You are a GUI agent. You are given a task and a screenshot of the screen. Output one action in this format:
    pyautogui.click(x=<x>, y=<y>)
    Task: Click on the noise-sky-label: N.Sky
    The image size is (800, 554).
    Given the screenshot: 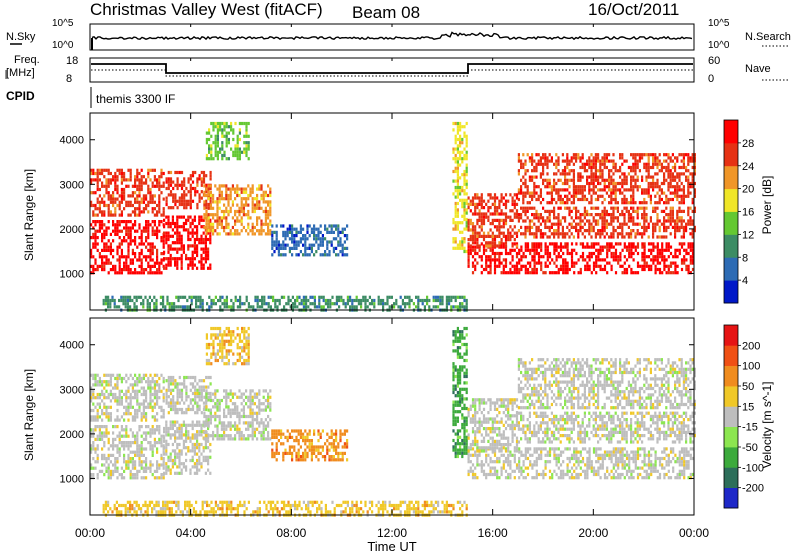 What is the action you would take?
    pyautogui.click(x=21, y=37)
    